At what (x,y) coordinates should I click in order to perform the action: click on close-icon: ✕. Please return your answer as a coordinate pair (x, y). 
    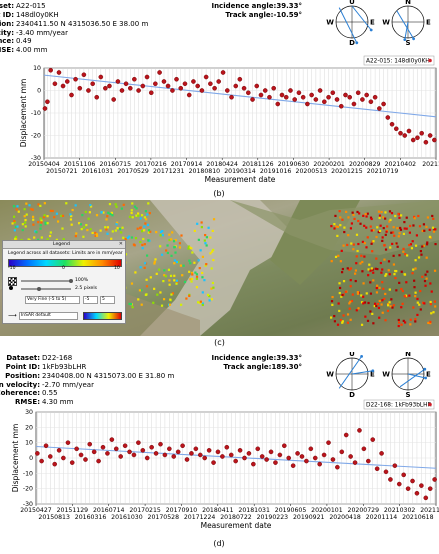
    Looking at the image, I should click on (120, 244).